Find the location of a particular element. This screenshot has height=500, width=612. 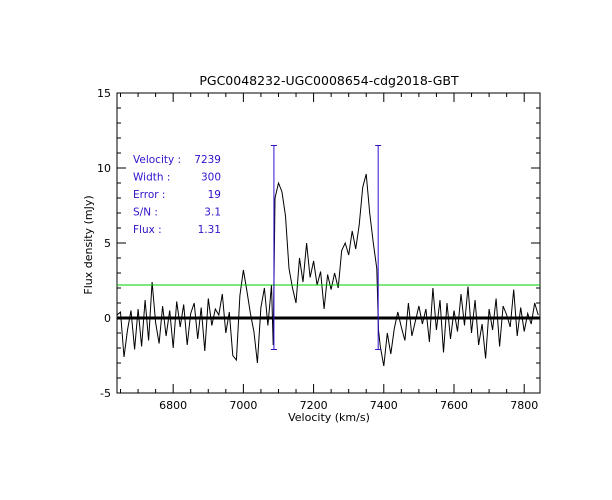

annotation-value: 1.31 is located at coordinates (209, 230).